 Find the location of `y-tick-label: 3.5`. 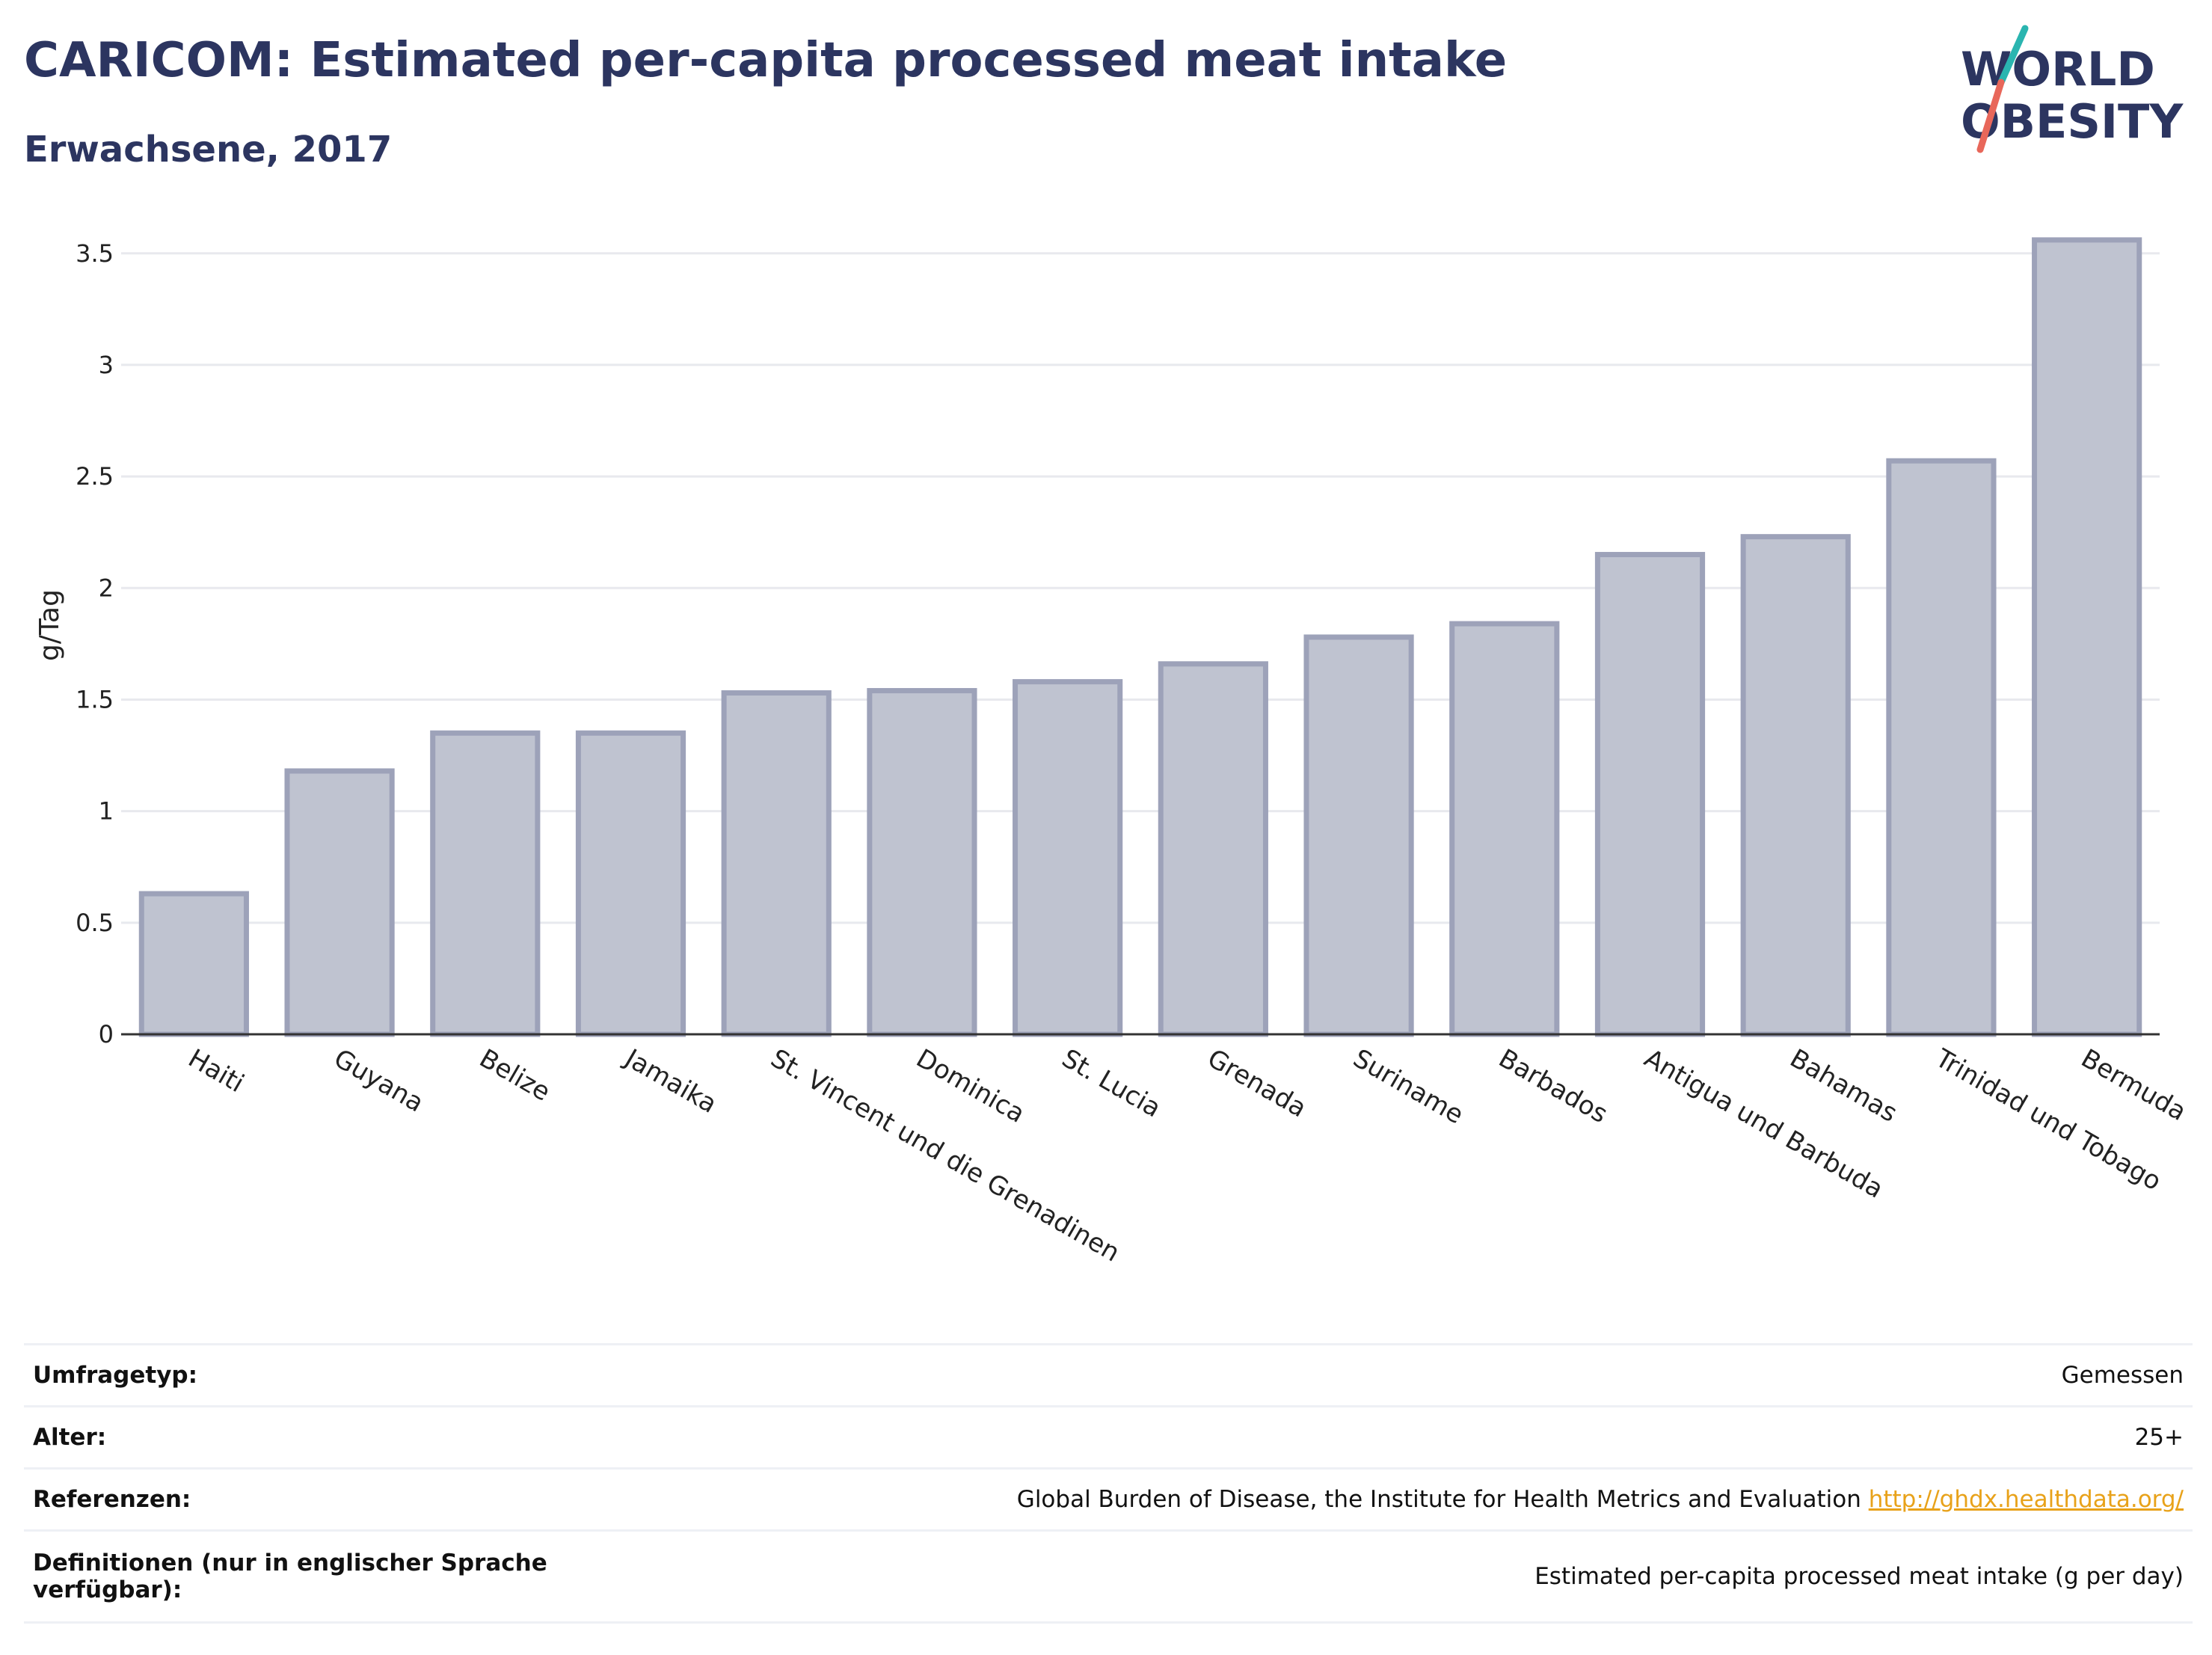

y-tick-label: 3.5 is located at coordinates (95, 253).